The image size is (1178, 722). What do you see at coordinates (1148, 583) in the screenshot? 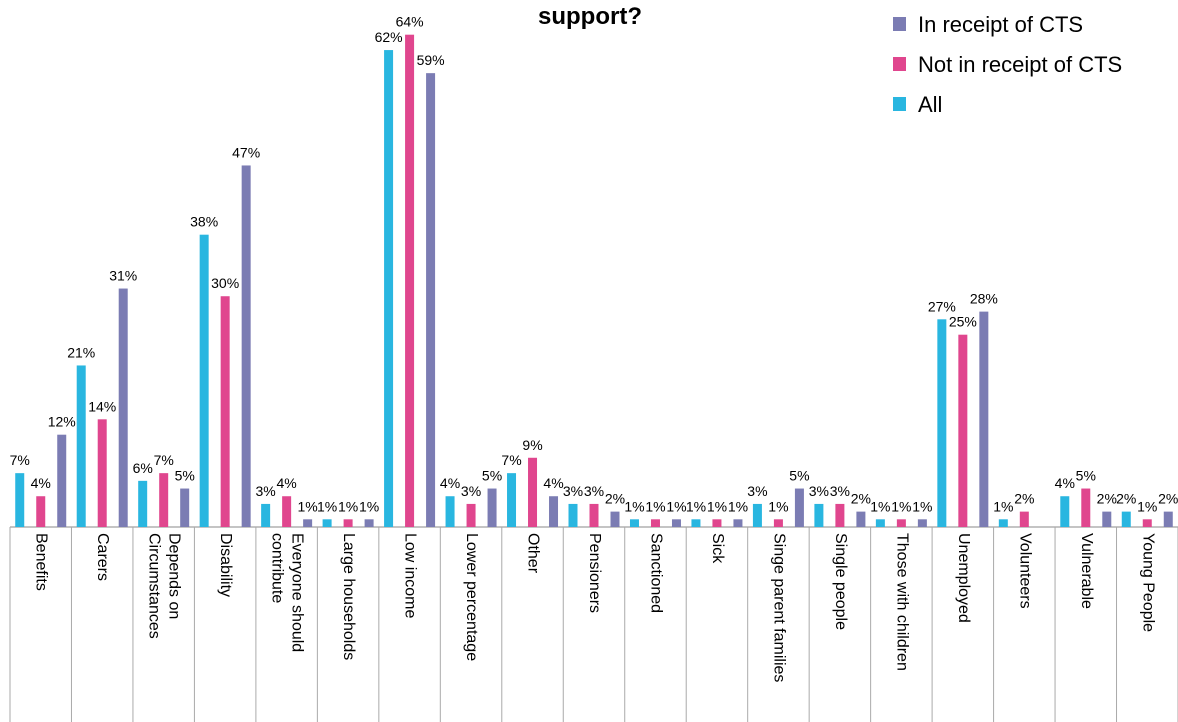
I see `x-tick-label: Young People` at bounding box center [1148, 583].